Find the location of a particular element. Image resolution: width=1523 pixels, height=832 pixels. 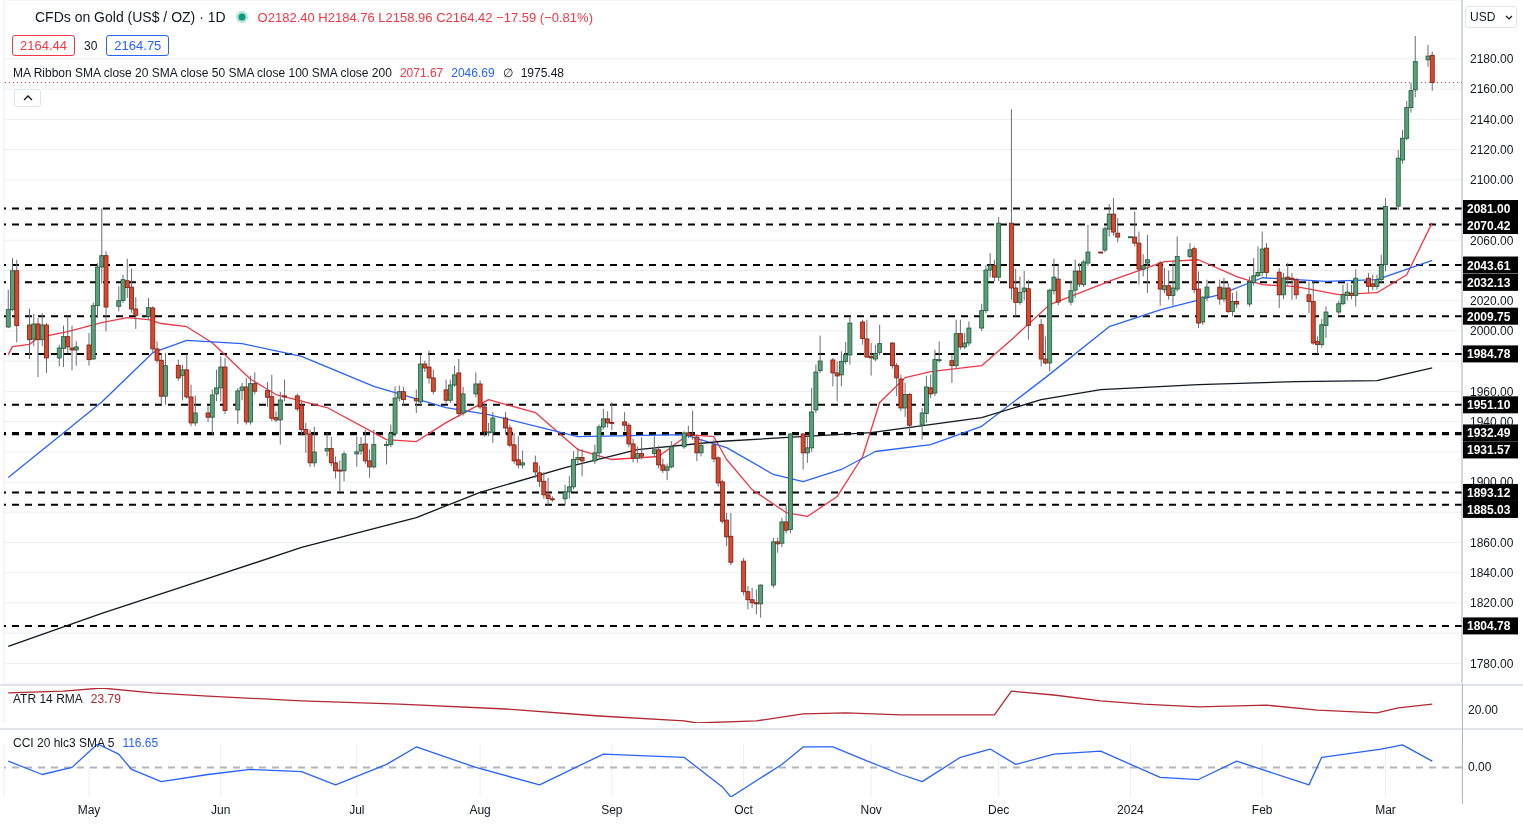

ref-line-label: 1984.78 is located at coordinates (1489, 354).